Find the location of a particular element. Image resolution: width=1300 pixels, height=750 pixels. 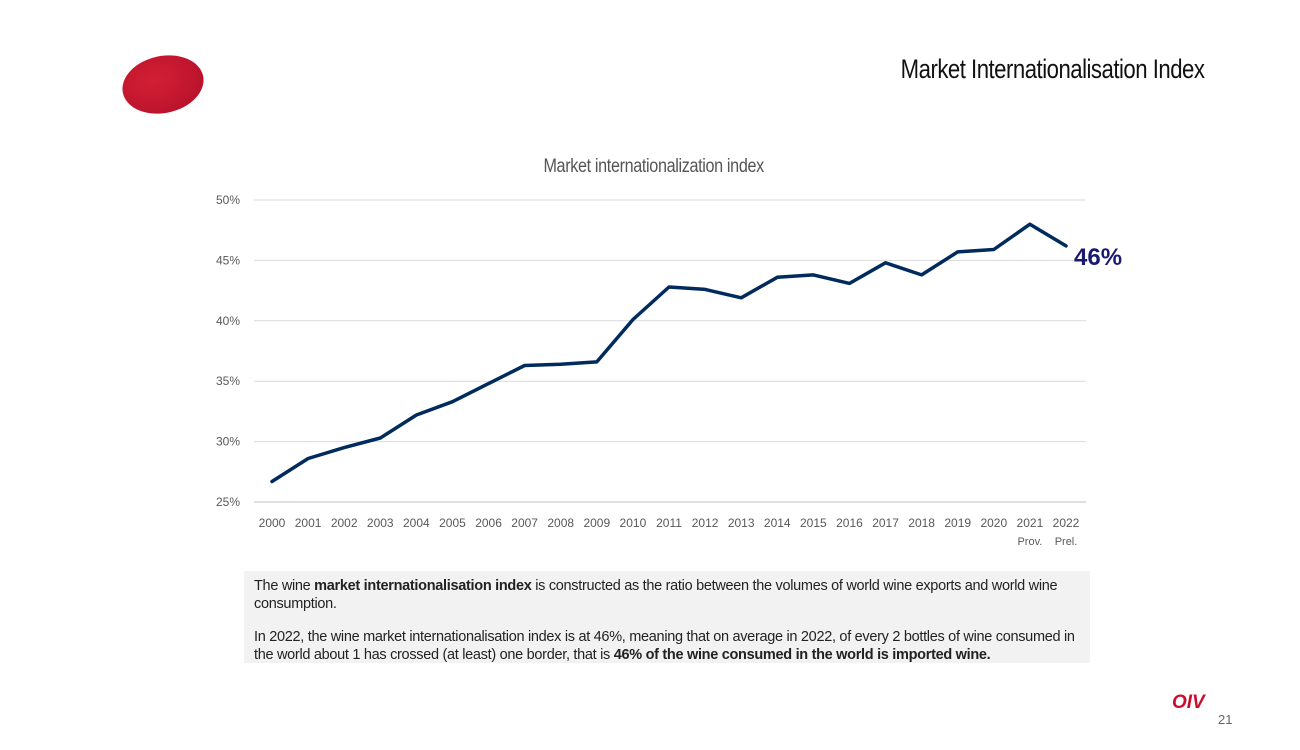

x-tick-label: 2018 is located at coordinates (921, 523).